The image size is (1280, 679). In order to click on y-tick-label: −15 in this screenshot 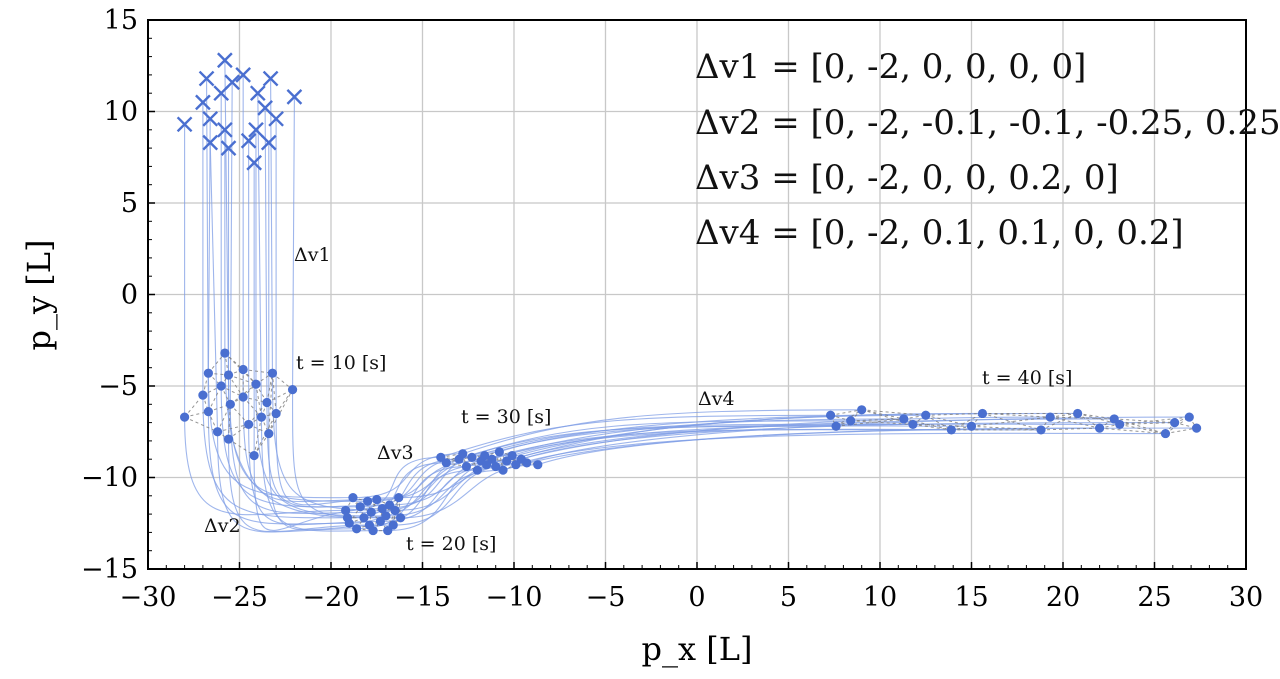, I will do `click(109, 569)`.